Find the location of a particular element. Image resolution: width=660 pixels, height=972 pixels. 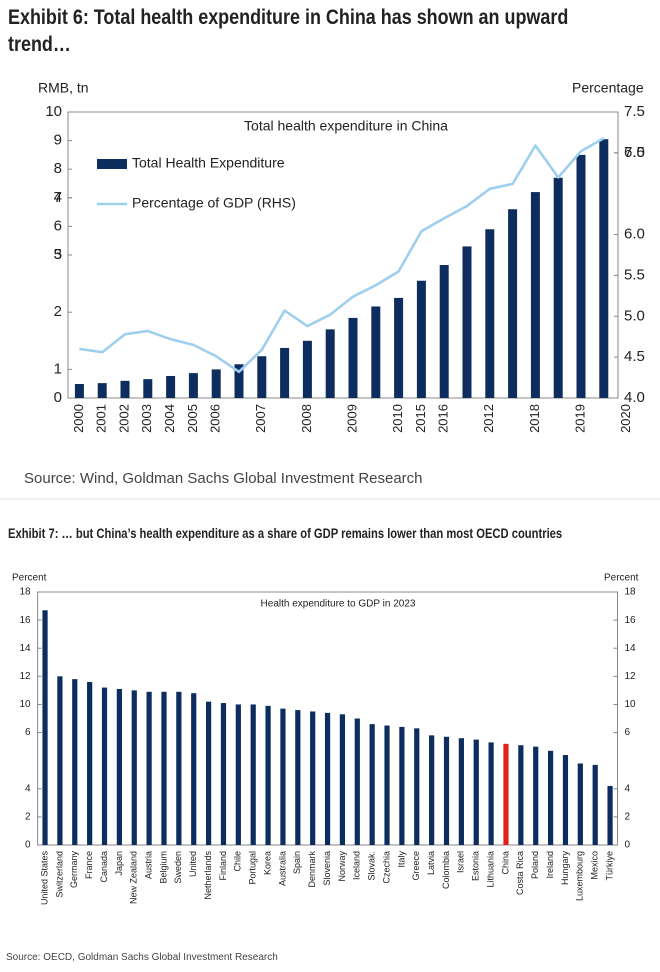

x-tick-label: Australia is located at coordinates (282, 868).